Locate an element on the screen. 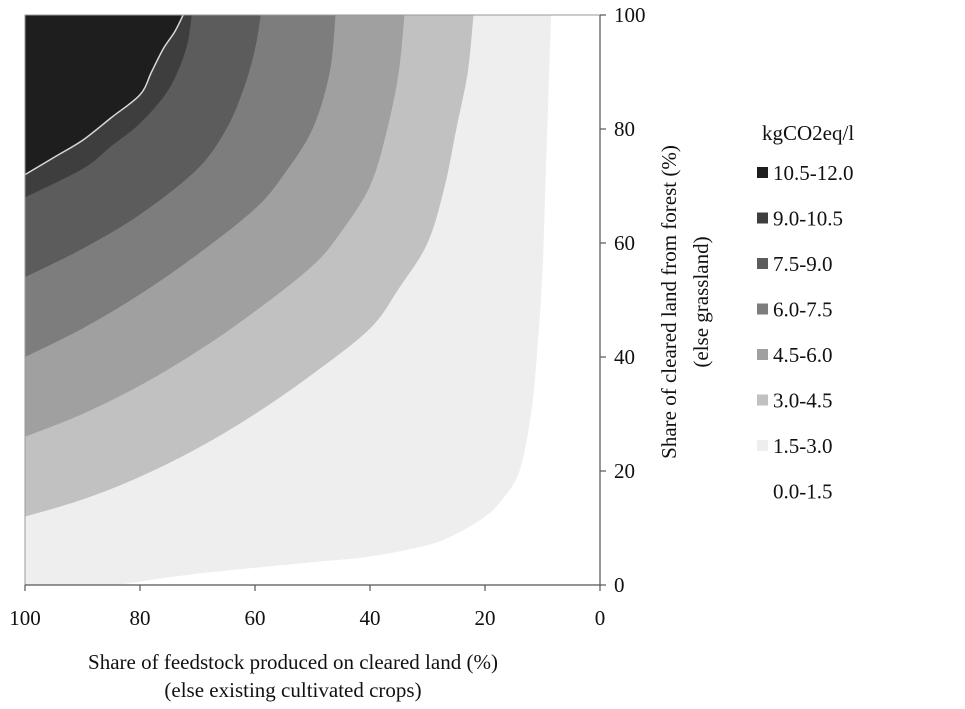  y-axis-title-line1: Share of cleared land from forest (%) is located at coordinates (669, 302).